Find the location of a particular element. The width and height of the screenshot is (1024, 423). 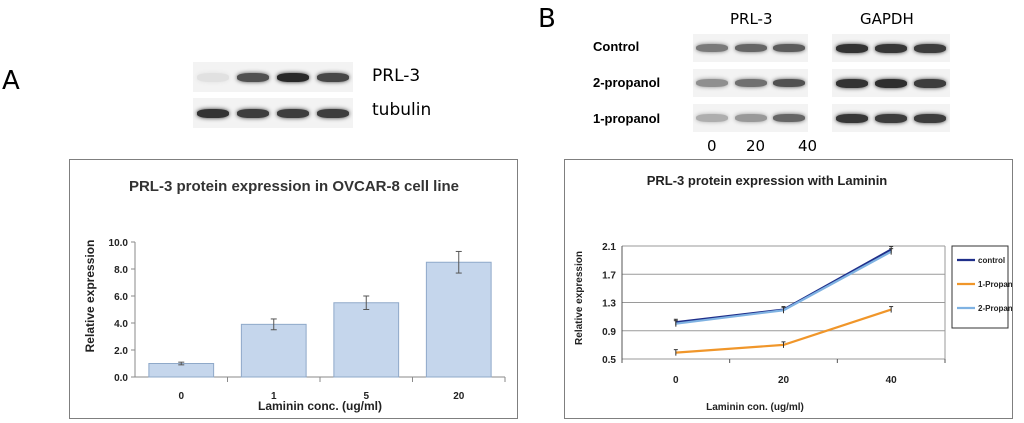

blot-strip-tubulin is located at coordinates (273, 113).